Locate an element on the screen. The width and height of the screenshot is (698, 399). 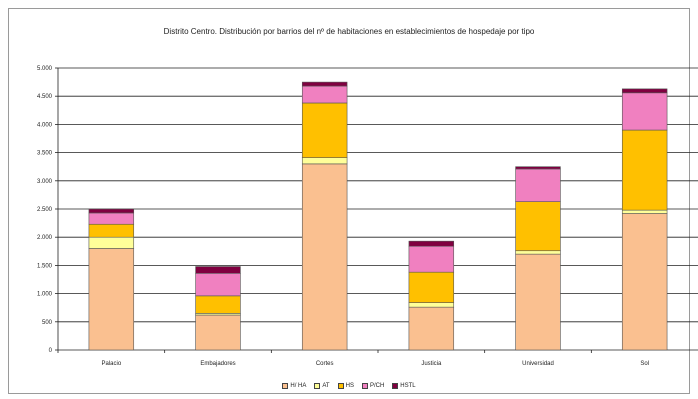
legend-label: HSTL is located at coordinates (408, 386).